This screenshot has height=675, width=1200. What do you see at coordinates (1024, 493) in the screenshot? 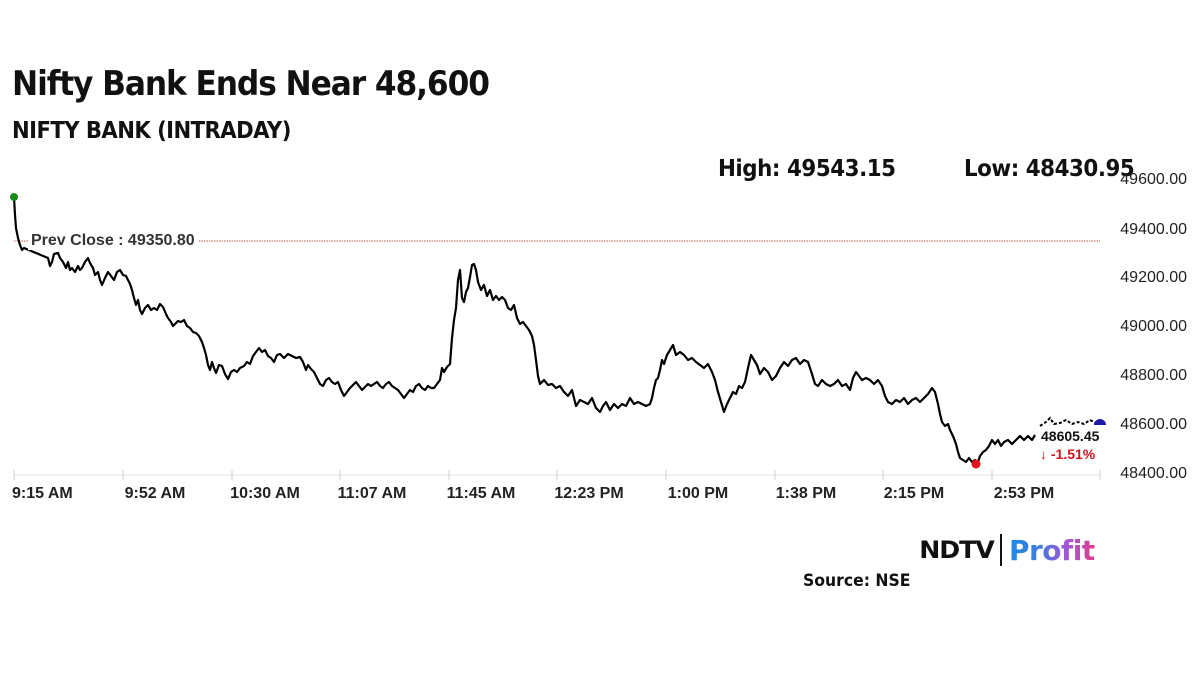
I see `x-tick-label: 2:53 PM` at bounding box center [1024, 493].